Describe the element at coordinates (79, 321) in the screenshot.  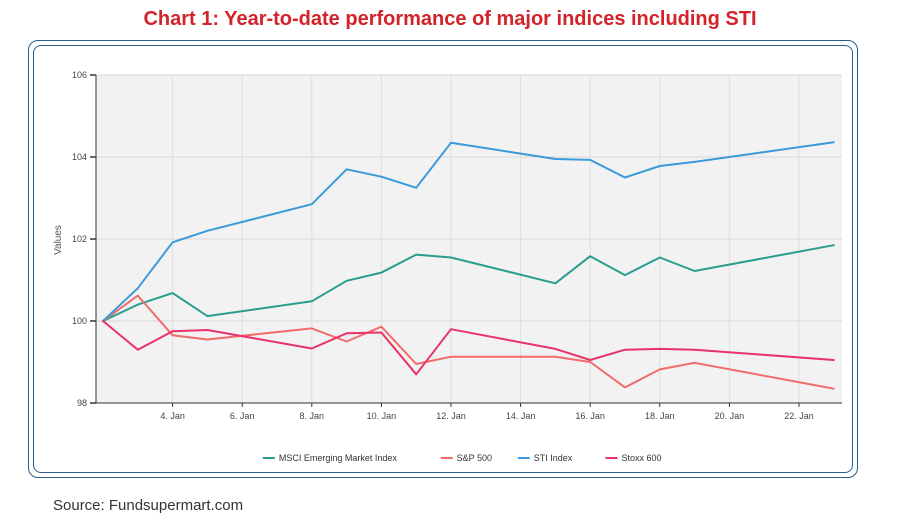
I see `y-tick-label: 100` at that location.